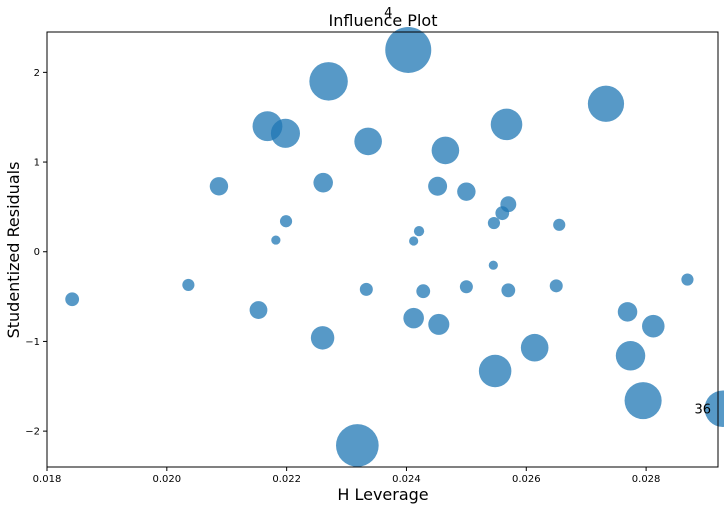  What do you see at coordinates (13, 250) in the screenshot?
I see `y-axis-label: Studentized Residuals` at bounding box center [13, 250].